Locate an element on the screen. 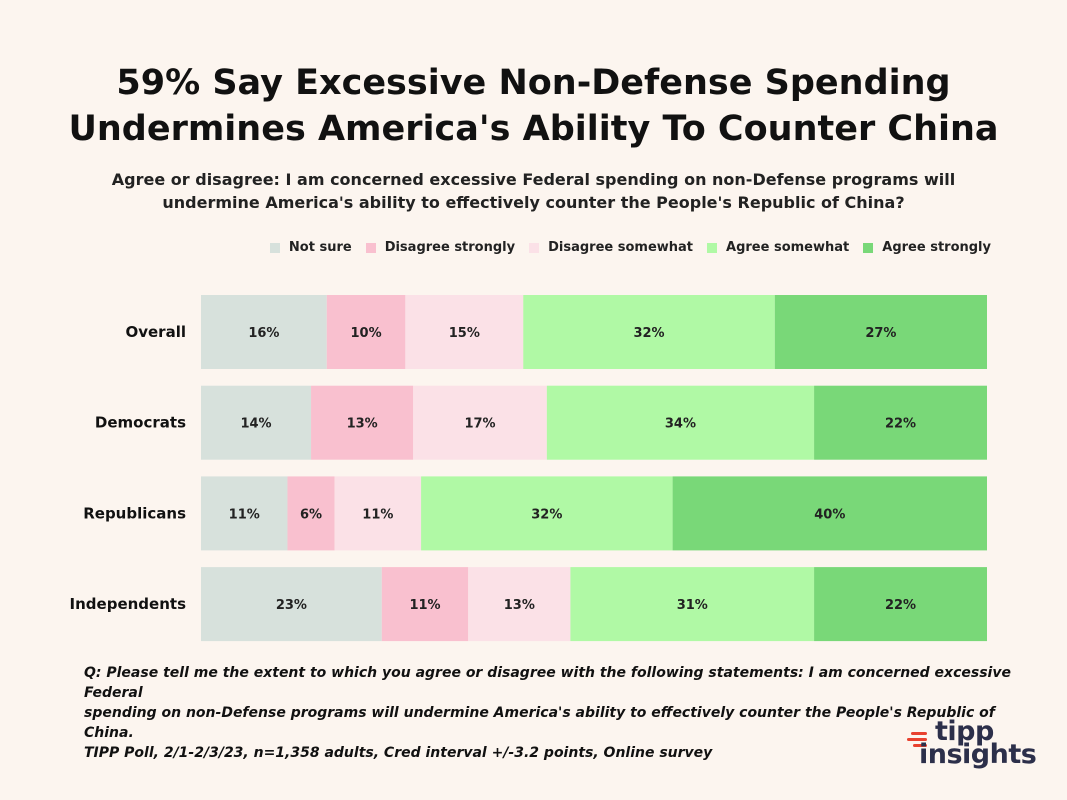  bar-segment-republicans-agree-strongly is located at coordinates (829, 513).